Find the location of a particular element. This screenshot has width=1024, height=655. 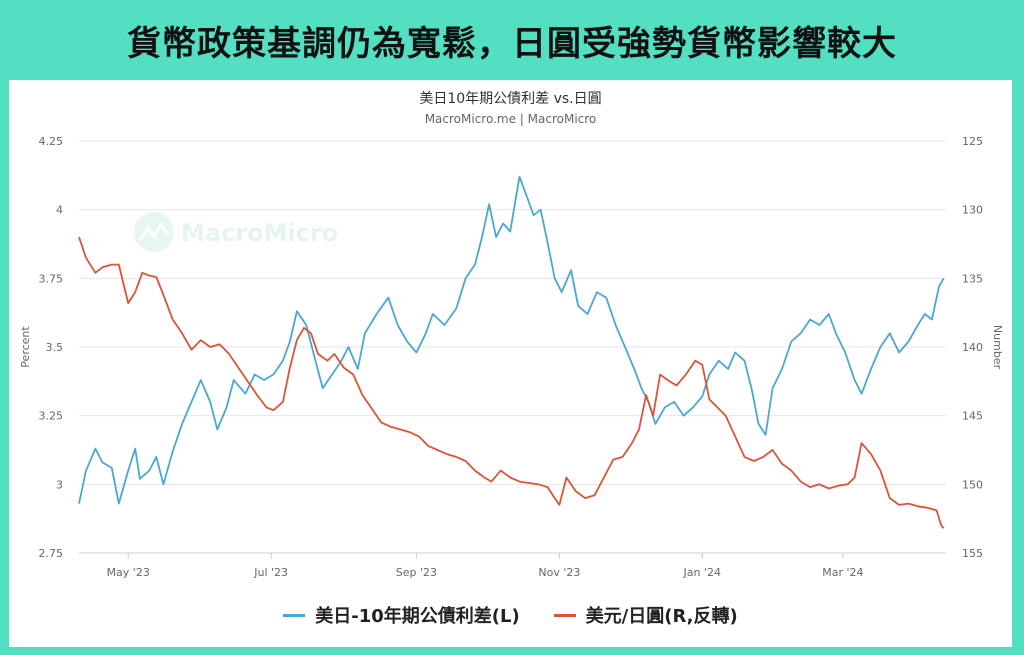

legend-item-jpy: 美元/日圓(R,反轉) is located at coordinates (645, 615).